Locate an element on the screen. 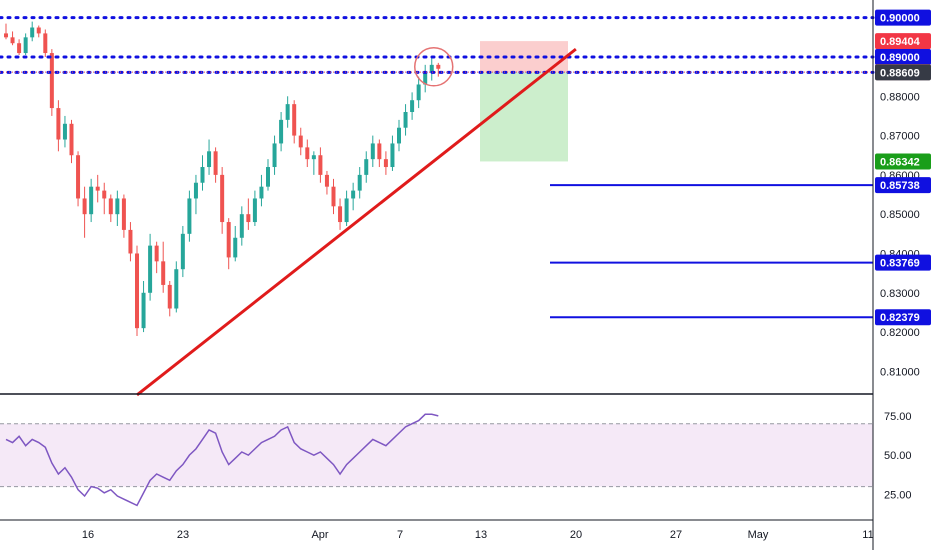  rsi-line is located at coordinates (222, 460).